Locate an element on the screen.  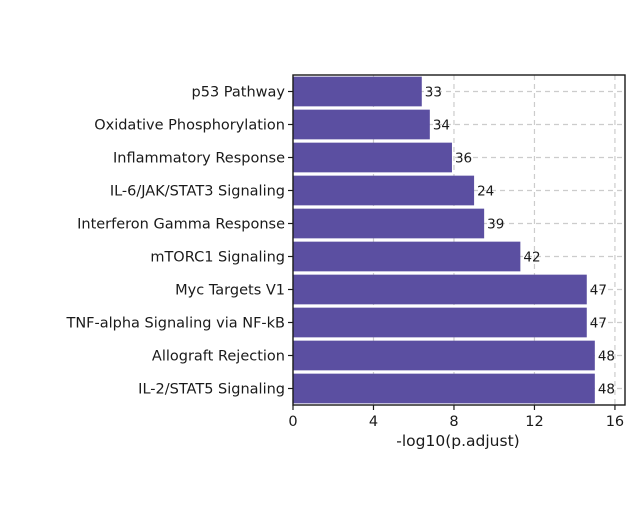
x-axis-title: -log10(p.adjust) is located at coordinates (457, 441).